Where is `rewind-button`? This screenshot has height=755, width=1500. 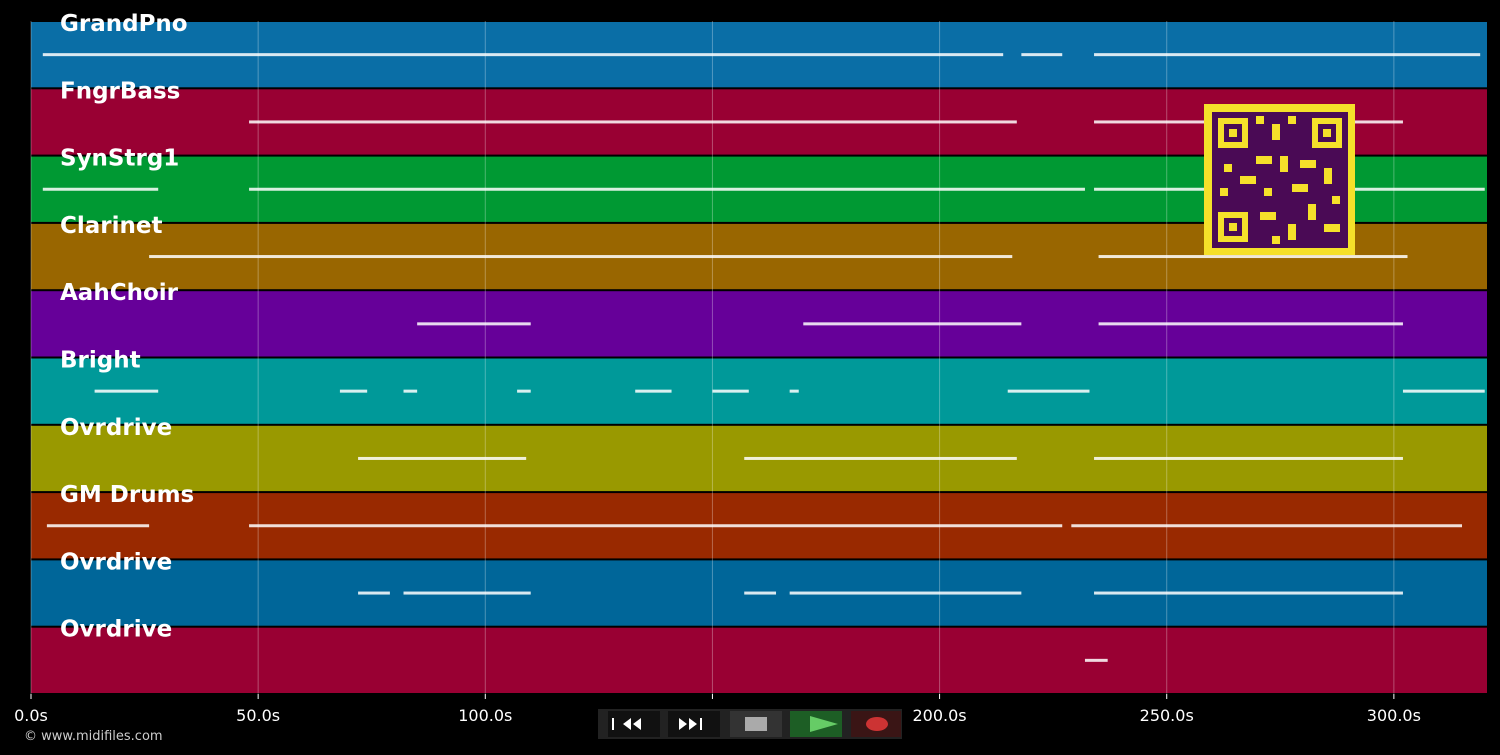
rewind-button is located at coordinates (634, 724).